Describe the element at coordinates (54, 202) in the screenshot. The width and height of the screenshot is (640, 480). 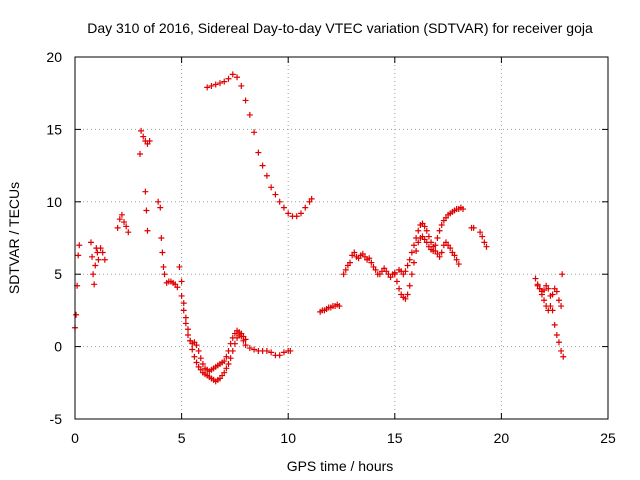
I see `y-tick-label: 10` at that location.